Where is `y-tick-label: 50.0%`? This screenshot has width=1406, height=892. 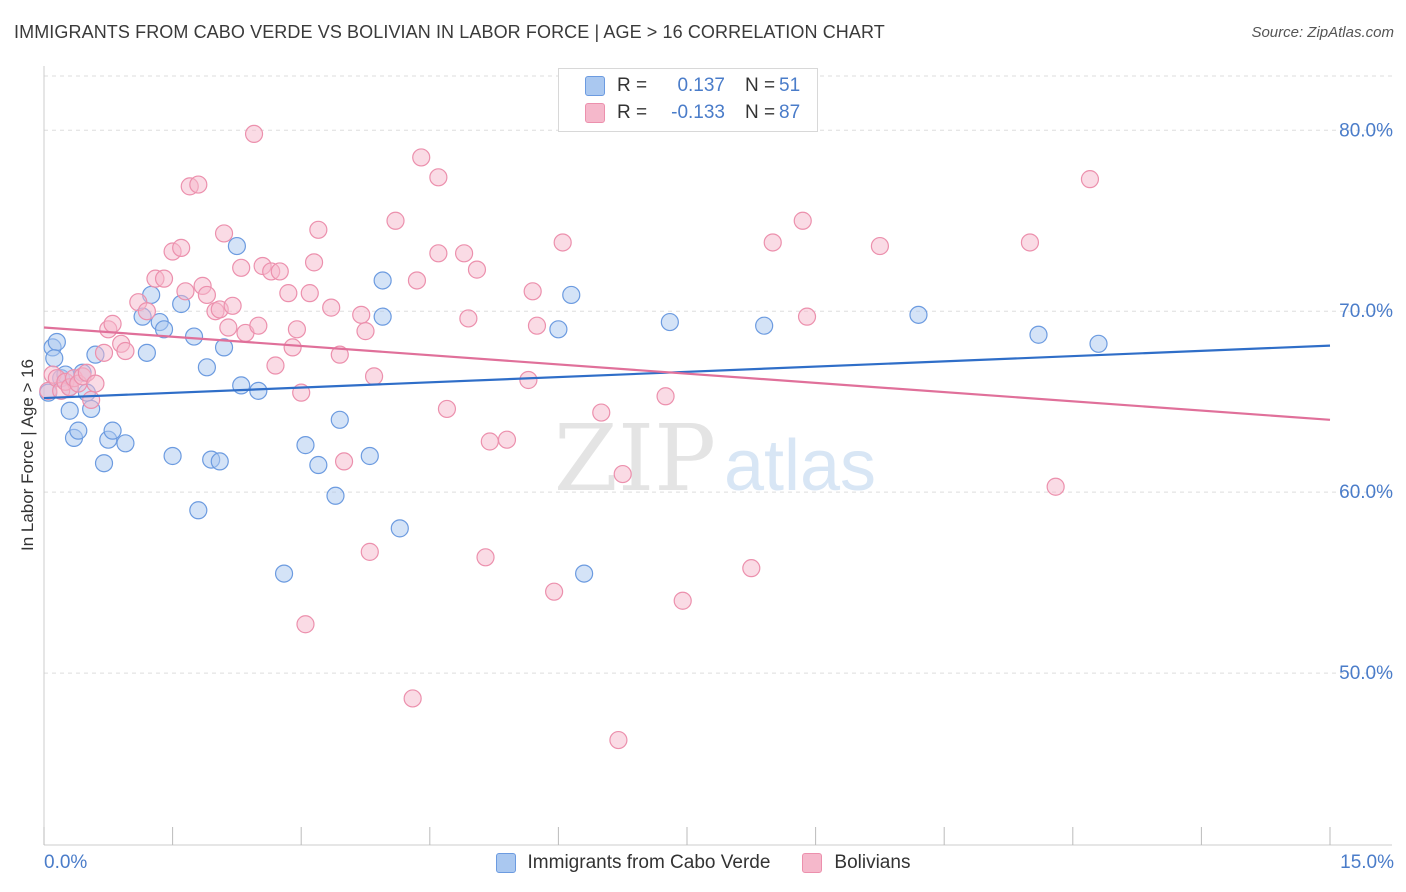
y-tick-label: 50.0% is located at coordinates (1366, 673).